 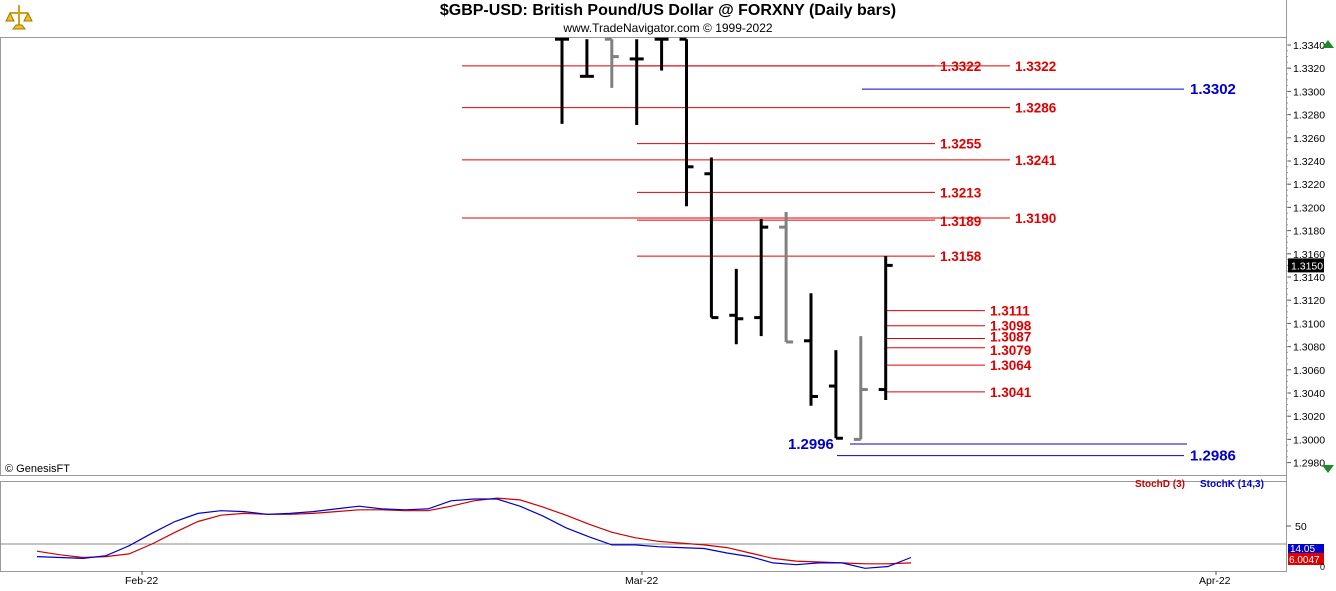 What do you see at coordinates (1036, 108) in the screenshot?
I see `level-label: 1.3286` at bounding box center [1036, 108].